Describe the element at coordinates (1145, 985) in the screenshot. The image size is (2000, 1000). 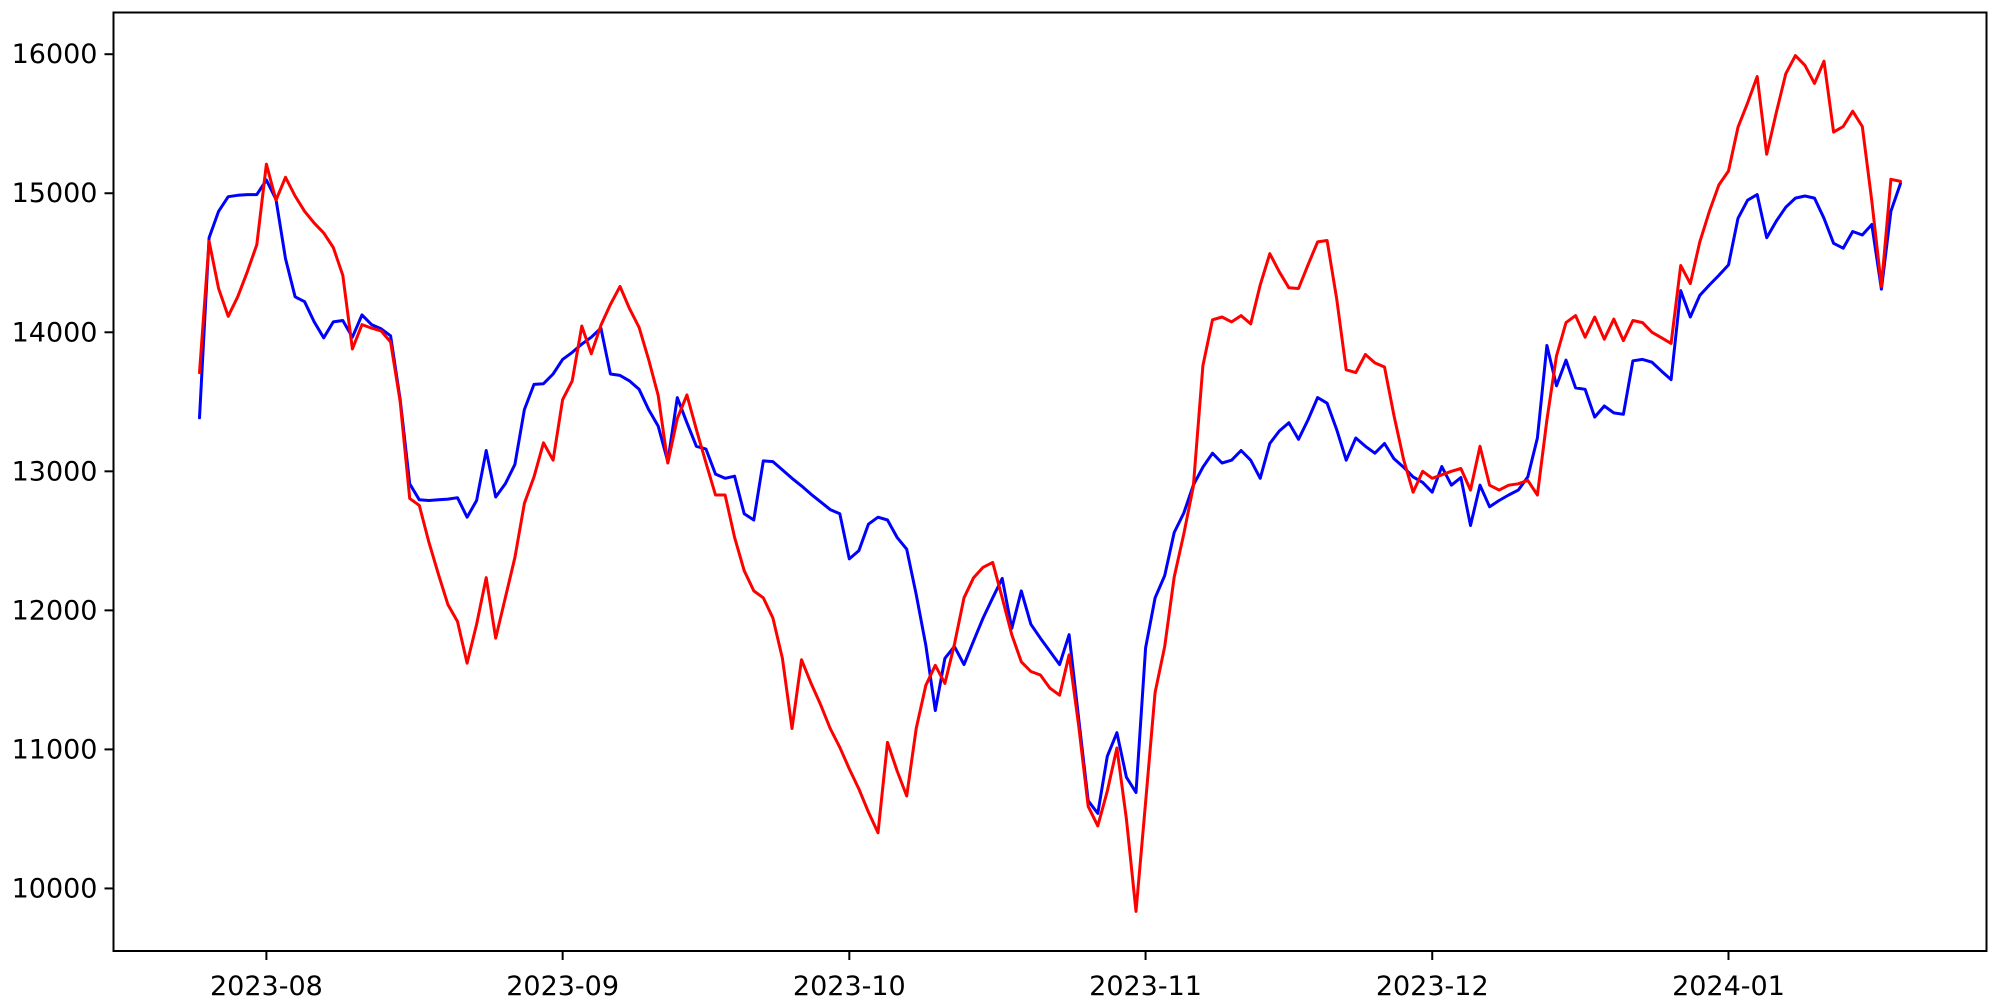
I see `x-tick-label: 2023-11` at that location.